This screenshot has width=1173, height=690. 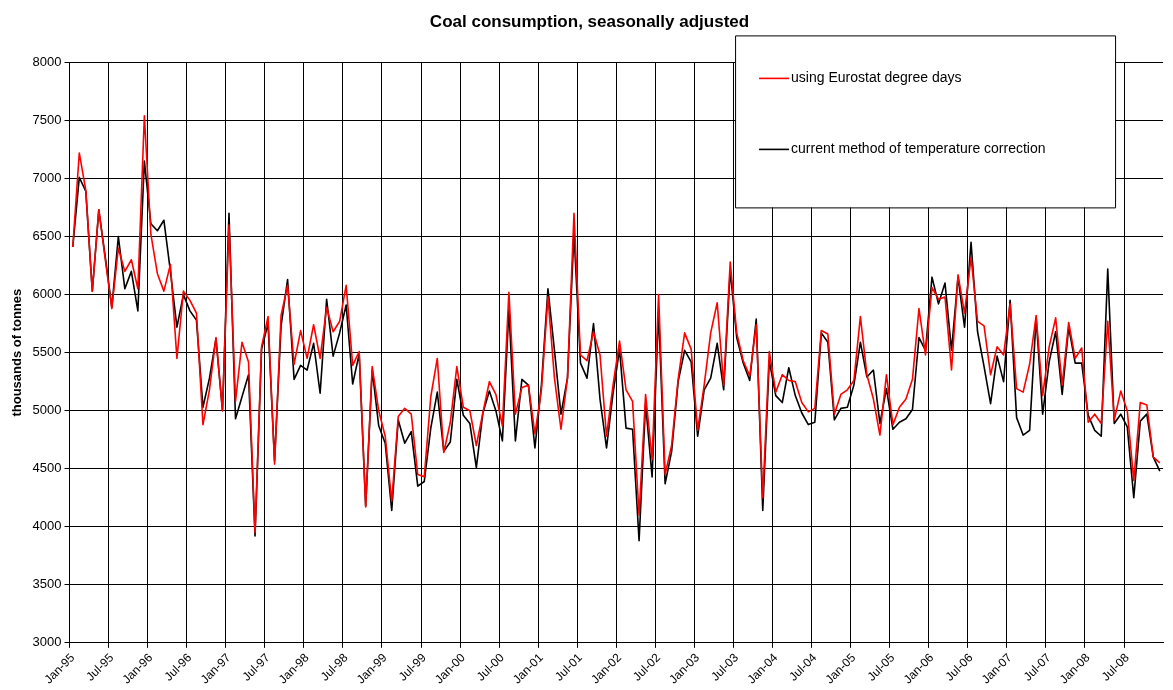 What do you see at coordinates (47, 352) in the screenshot?
I see `y-tick-label: 5500` at bounding box center [47, 352].